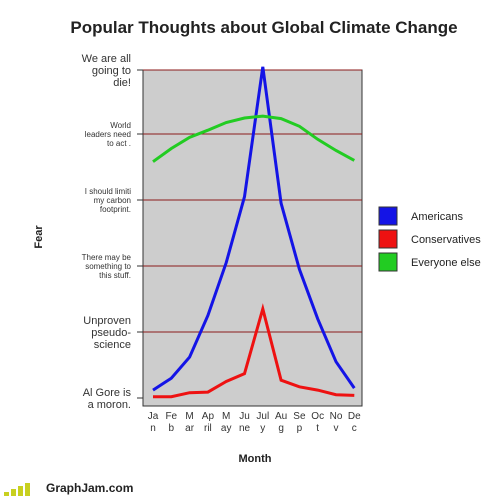 The height and width of the screenshot is (497, 504). What do you see at coordinates (108, 134) in the screenshot?
I see `y-tick-label: World leaders need to act .` at bounding box center [108, 134].